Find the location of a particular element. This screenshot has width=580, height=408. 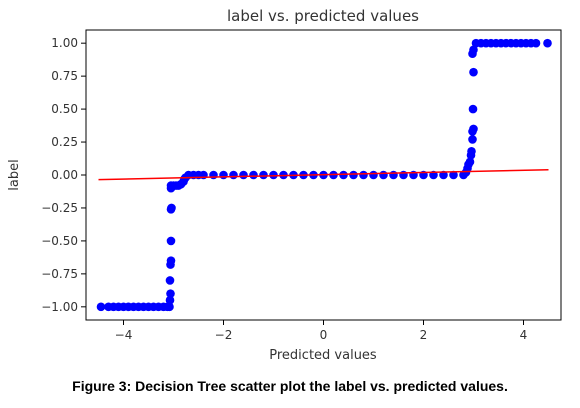

y-tick-label: 0.00 is located at coordinates (64, 175).